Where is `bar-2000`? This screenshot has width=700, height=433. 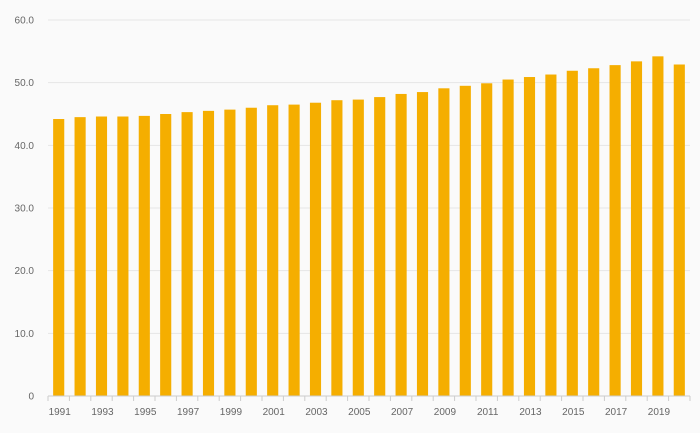
bar-2000 is located at coordinates (251, 251).